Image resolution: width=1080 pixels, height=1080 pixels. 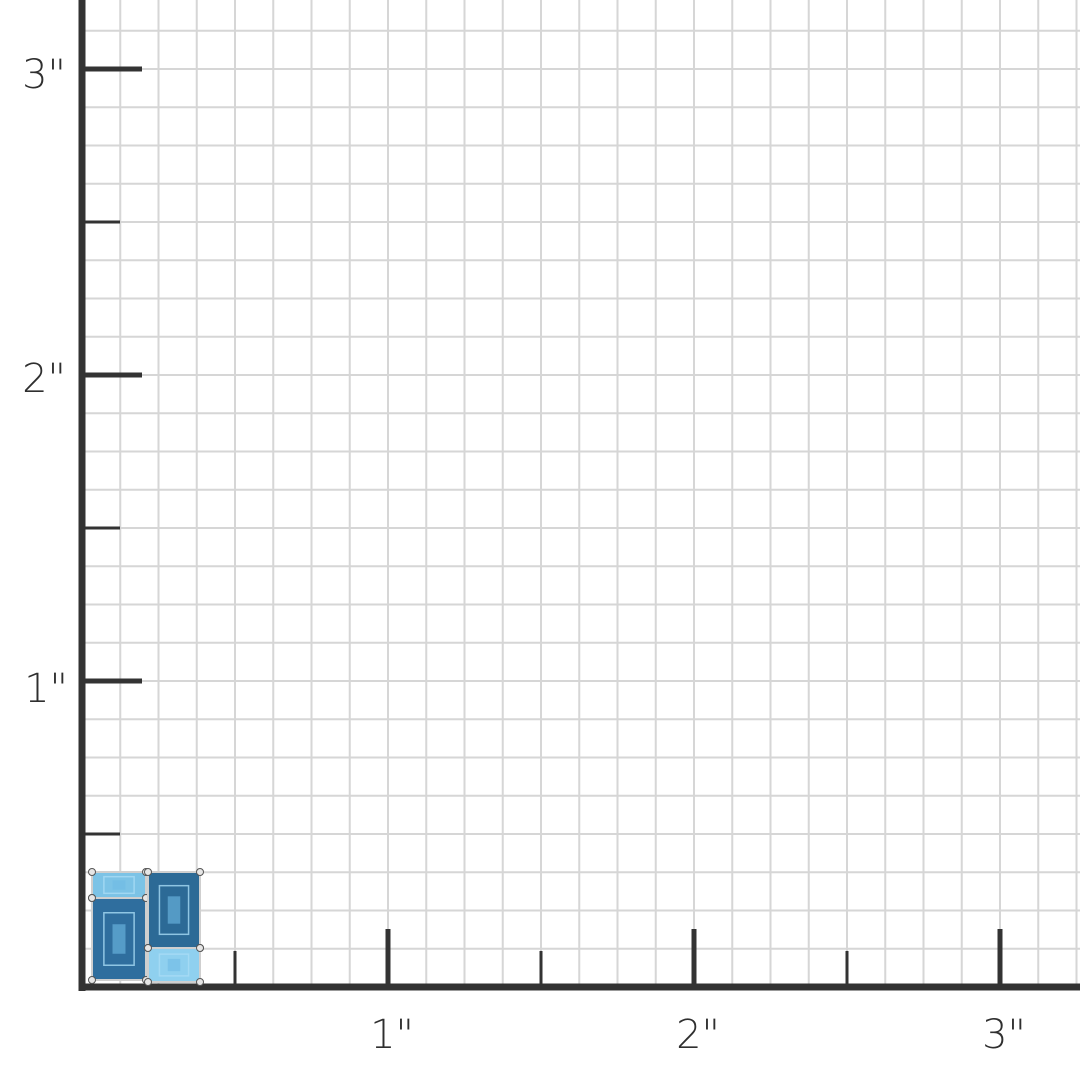 I want to click on y-label-2: 2", so click(x=44, y=379).